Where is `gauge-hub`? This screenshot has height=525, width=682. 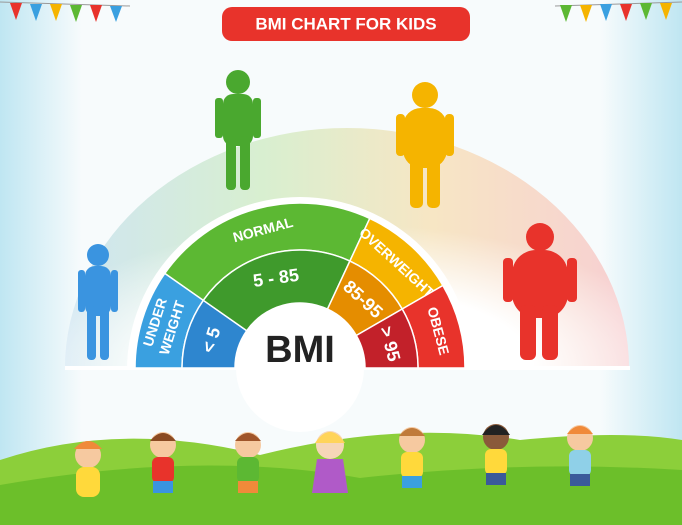
gauge-hub is located at coordinates (300, 368).